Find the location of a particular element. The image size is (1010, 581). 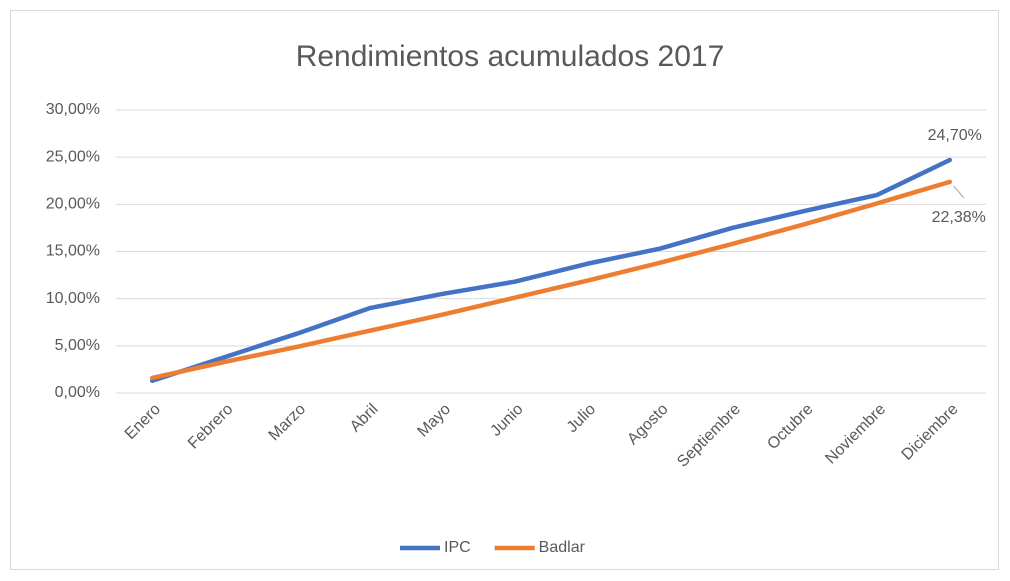

y-tick-label: 5,00% is located at coordinates (77, 345).